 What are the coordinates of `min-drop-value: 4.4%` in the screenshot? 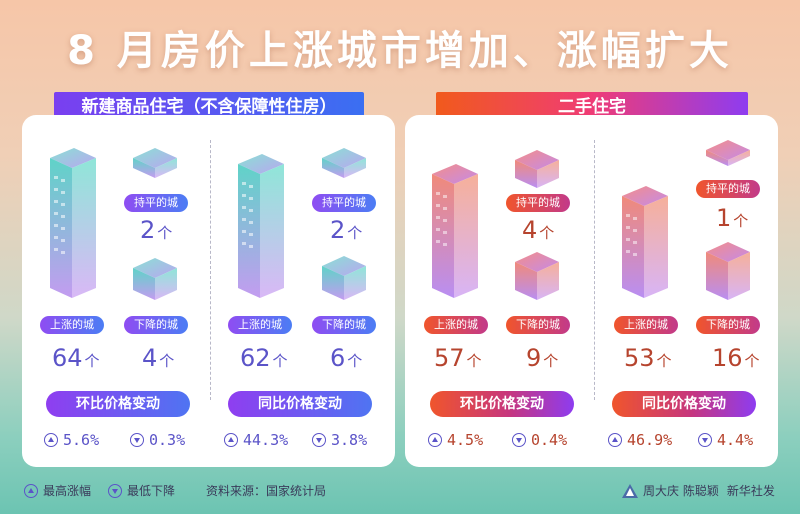 It's located at (725, 440).